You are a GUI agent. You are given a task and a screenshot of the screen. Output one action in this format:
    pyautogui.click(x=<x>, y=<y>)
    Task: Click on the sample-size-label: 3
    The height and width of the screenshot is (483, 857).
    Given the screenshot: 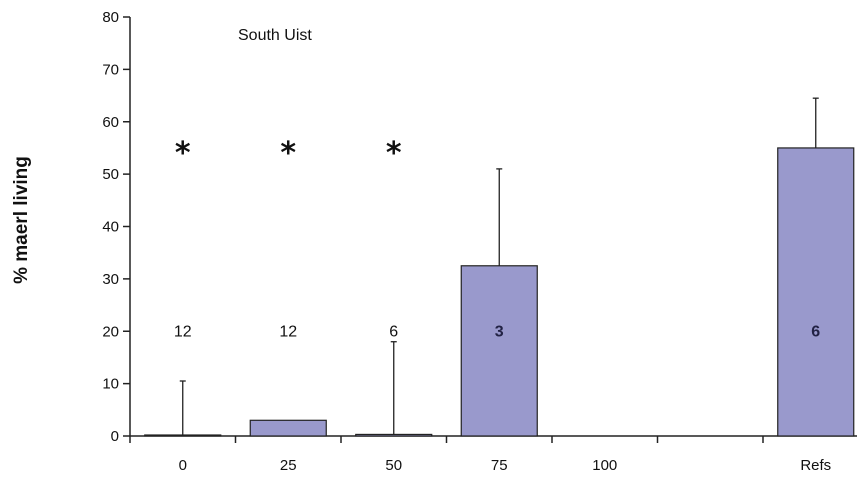 What is the action you would take?
    pyautogui.click(x=499, y=331)
    